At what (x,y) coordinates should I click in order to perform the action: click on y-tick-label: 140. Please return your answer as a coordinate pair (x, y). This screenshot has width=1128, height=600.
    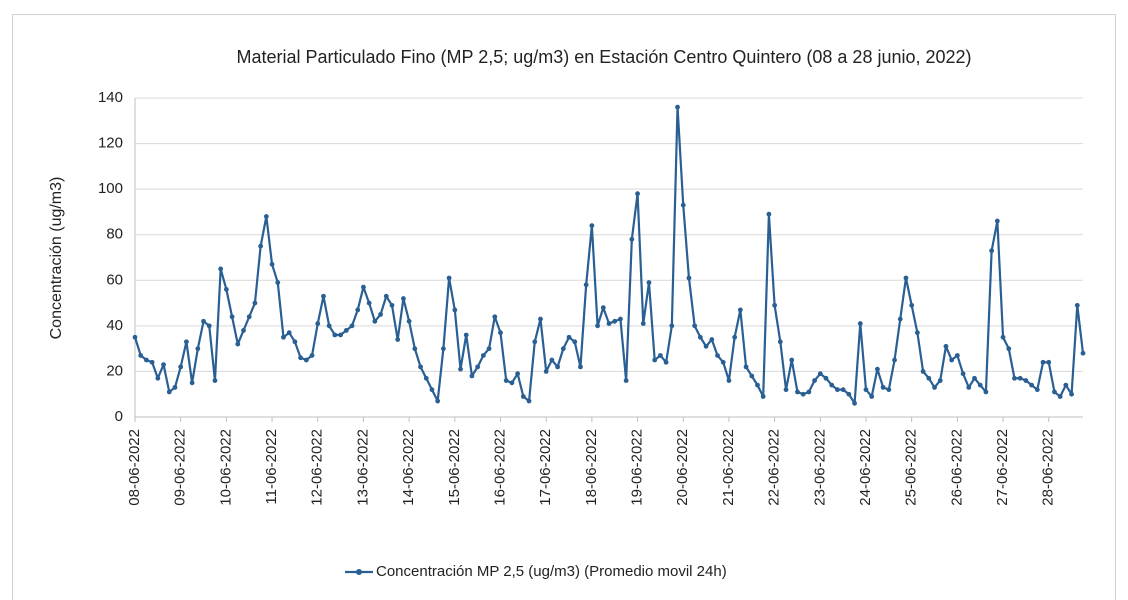
    Looking at the image, I should click on (110, 97).